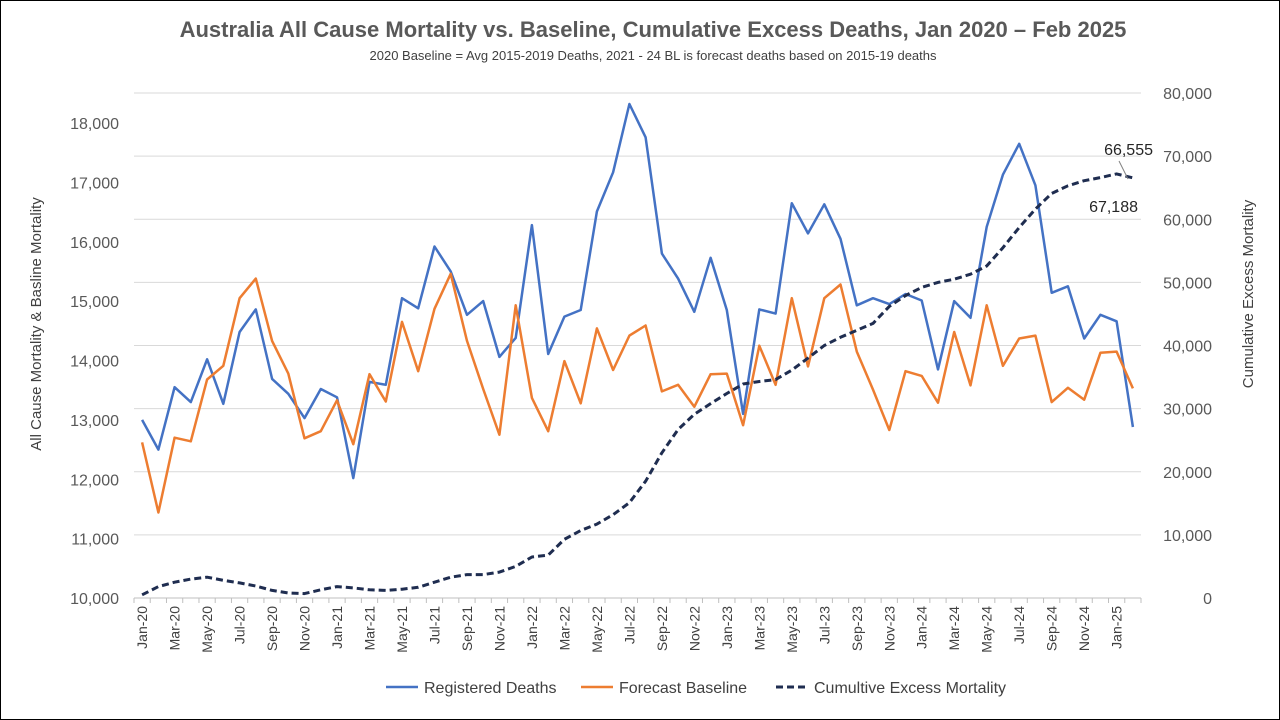  Describe the element at coordinates (36, 324) in the screenshot. I see `left-axis-title: All Cause Mortality & Basline Mortality` at that location.